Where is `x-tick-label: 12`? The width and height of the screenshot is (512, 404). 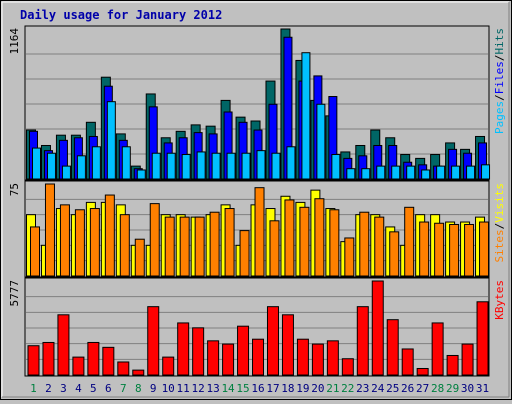 x-tick-label: 12 is located at coordinates (198, 388).